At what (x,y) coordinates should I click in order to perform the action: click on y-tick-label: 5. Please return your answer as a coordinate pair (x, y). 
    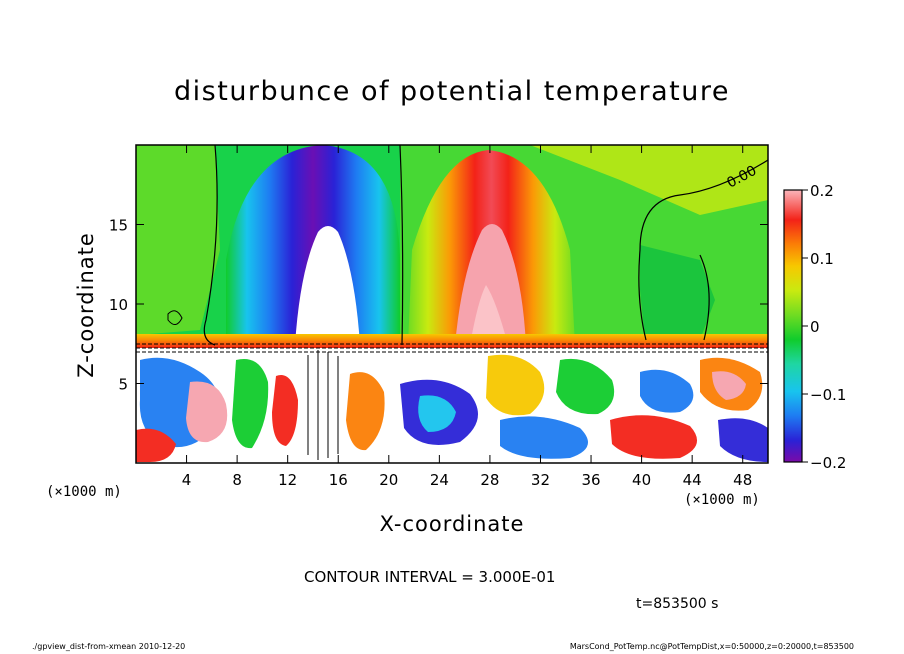
    Looking at the image, I should click on (123, 385).